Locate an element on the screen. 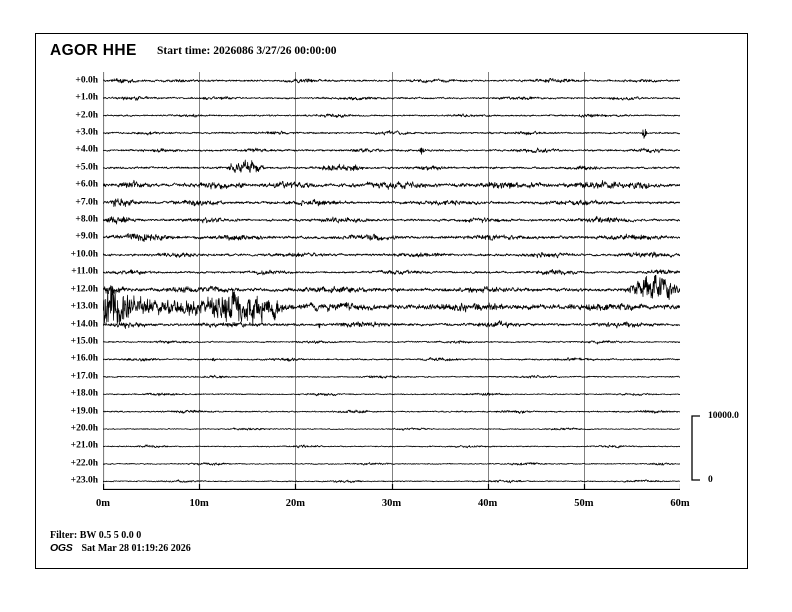  y-axis-tick-label: +12.0h is located at coordinates (84, 288).